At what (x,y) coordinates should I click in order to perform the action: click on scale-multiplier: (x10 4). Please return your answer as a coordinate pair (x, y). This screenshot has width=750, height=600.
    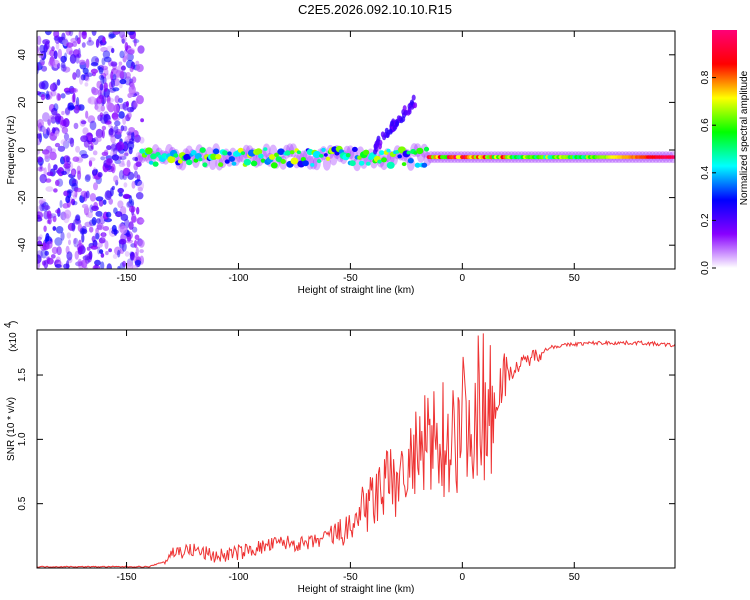
    Looking at the image, I should click on (11, 336).